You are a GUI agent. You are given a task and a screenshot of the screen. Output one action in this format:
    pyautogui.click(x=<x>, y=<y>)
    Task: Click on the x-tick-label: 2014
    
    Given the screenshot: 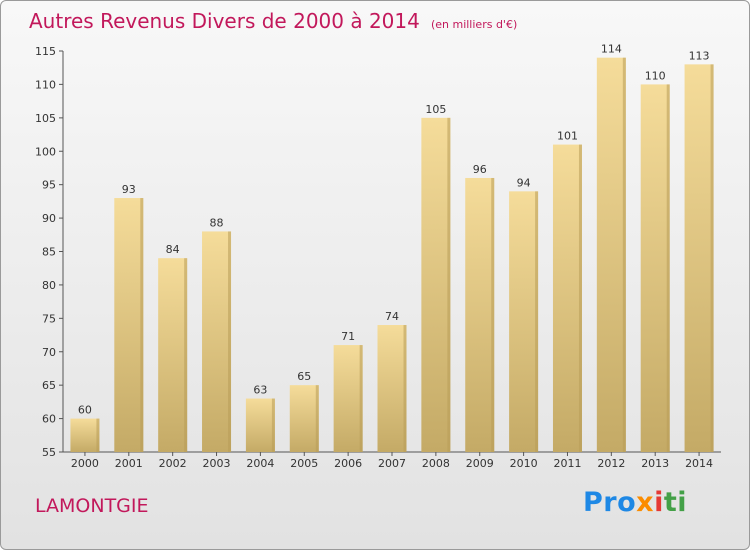 What is the action you would take?
    pyautogui.click(x=699, y=463)
    